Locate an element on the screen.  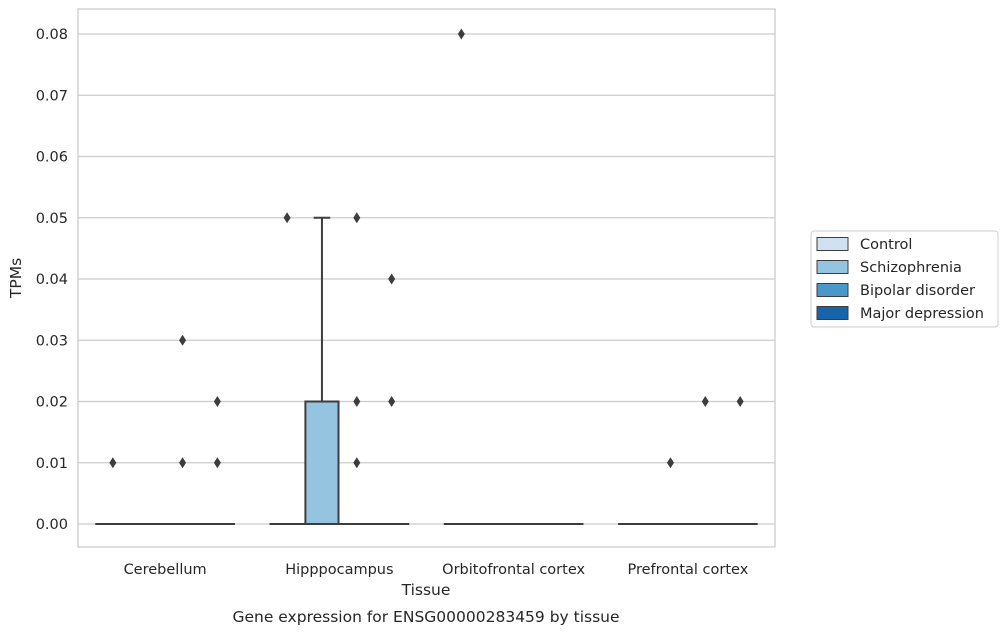
y-tick-label: 0.07 is located at coordinates (52, 96).